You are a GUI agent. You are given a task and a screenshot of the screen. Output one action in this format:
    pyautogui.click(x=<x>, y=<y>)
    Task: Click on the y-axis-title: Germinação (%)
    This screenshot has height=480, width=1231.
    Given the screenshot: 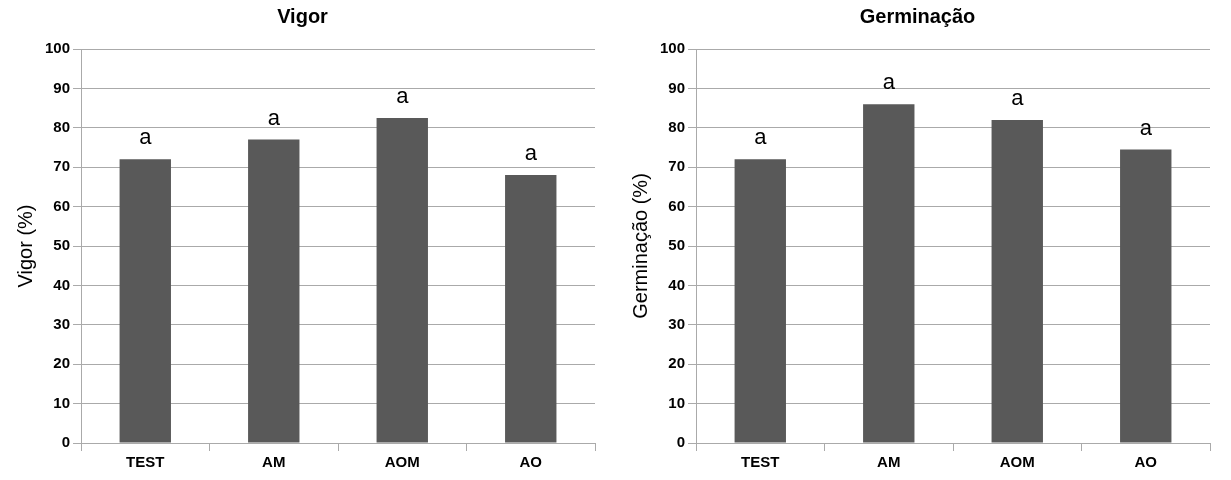 What is the action you would take?
    pyautogui.click(x=639, y=246)
    